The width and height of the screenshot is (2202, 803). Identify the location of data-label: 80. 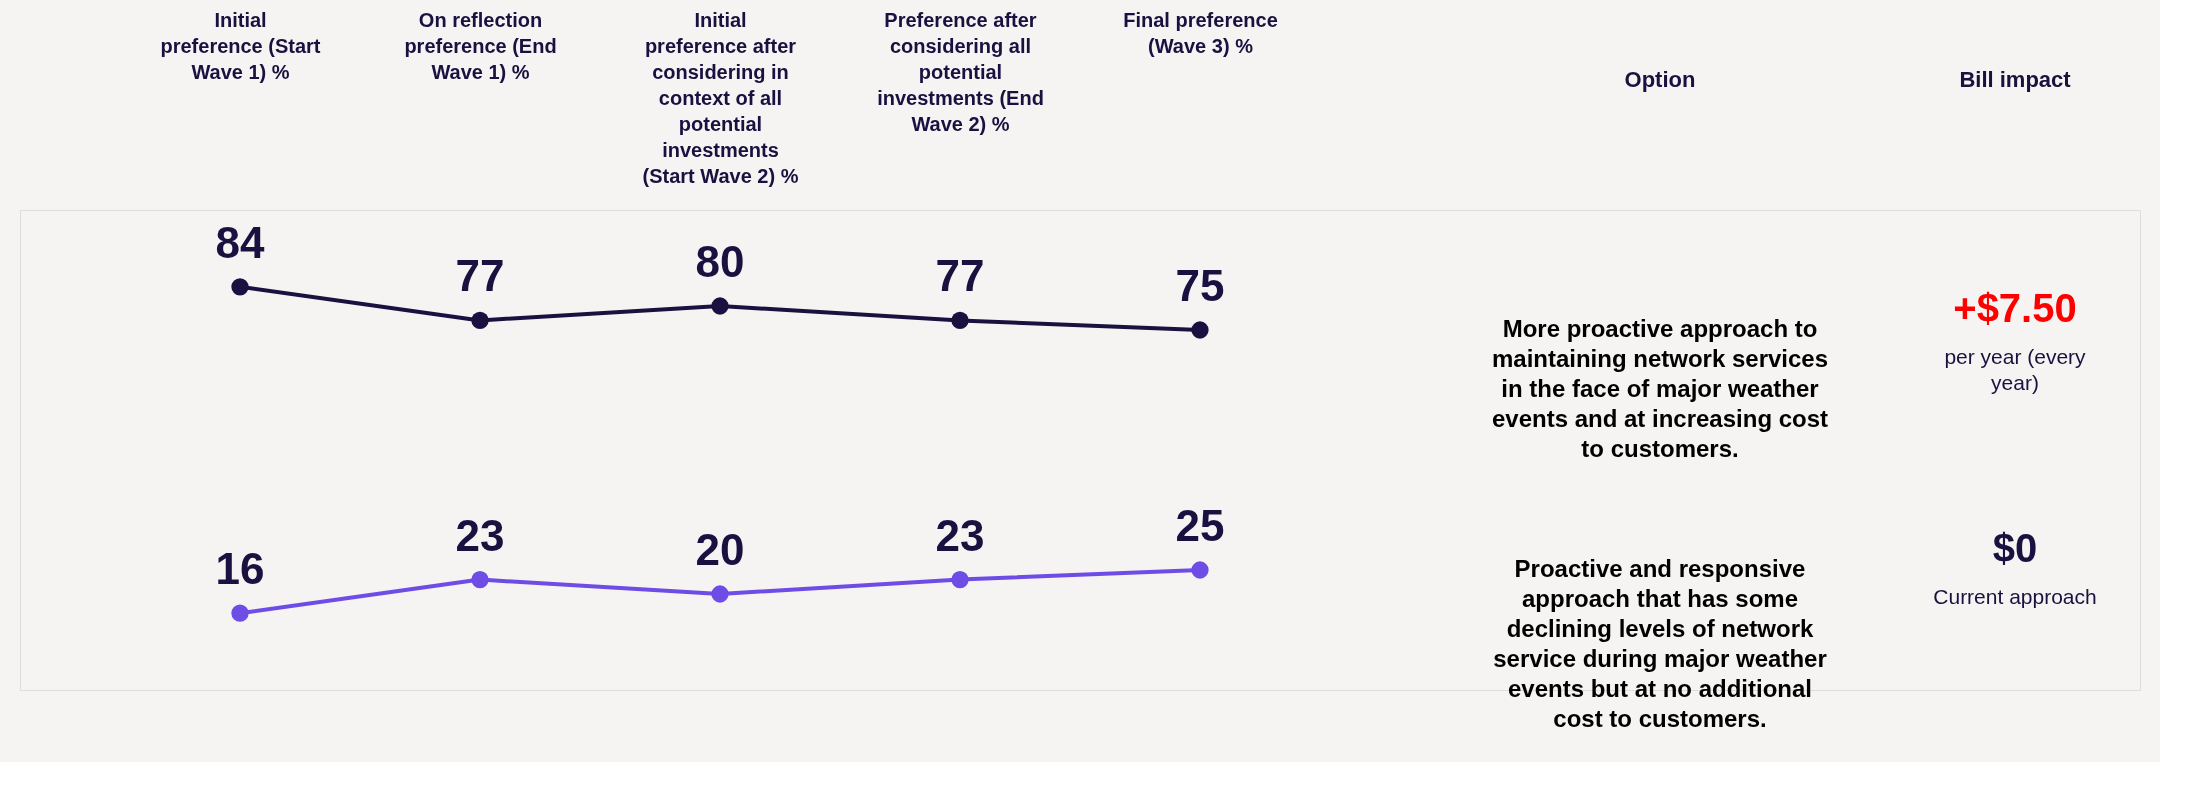
(720, 261).